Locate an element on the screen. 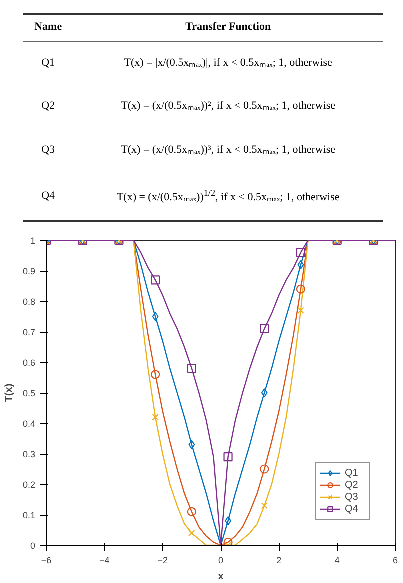  text: Q4 is located at coordinates (48, 196).